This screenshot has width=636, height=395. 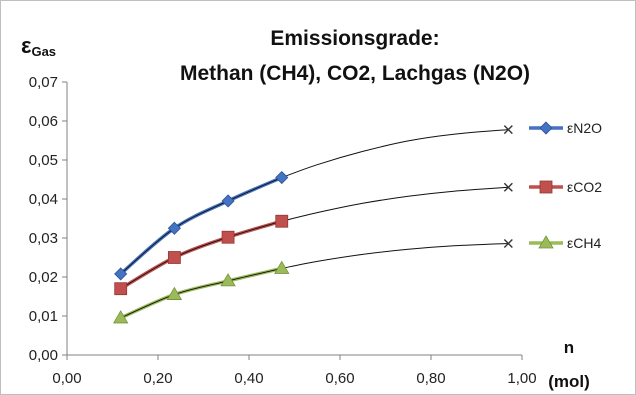 I want to click on y-axis-label-sub: Gas, so click(x=43, y=51).